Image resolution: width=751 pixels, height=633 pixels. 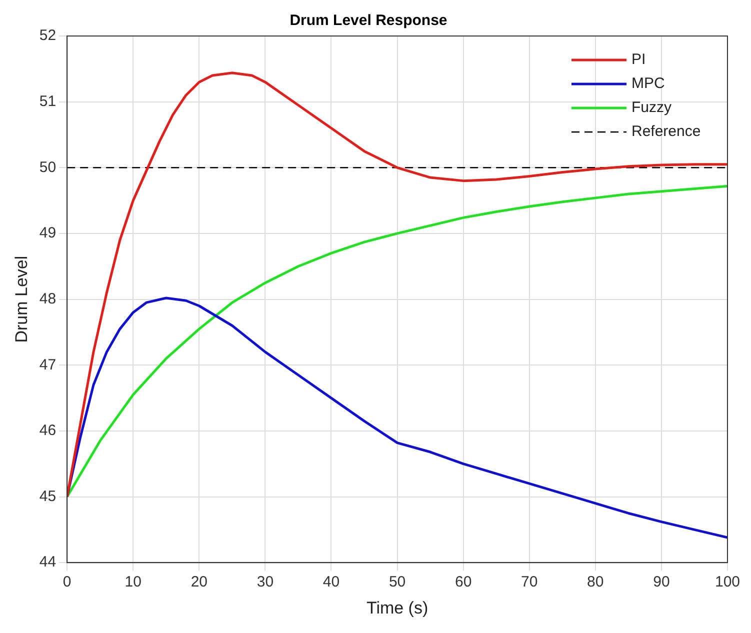 I want to click on x-tick-label: 10, so click(x=133, y=582).